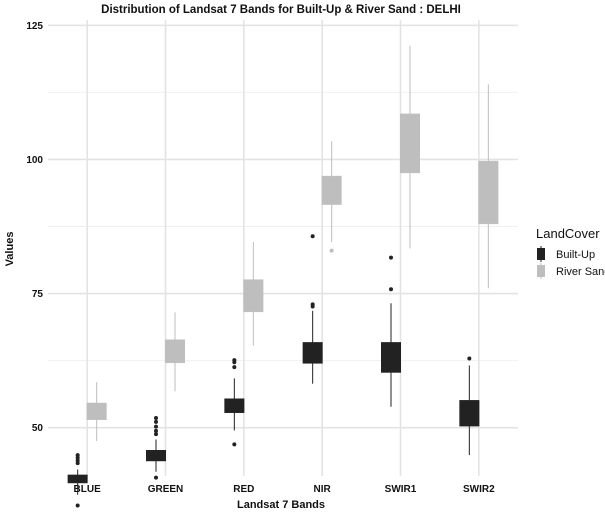 Image resolution: width=605 pixels, height=512 pixels. I want to click on box-river-sand-blue, so click(96, 412).